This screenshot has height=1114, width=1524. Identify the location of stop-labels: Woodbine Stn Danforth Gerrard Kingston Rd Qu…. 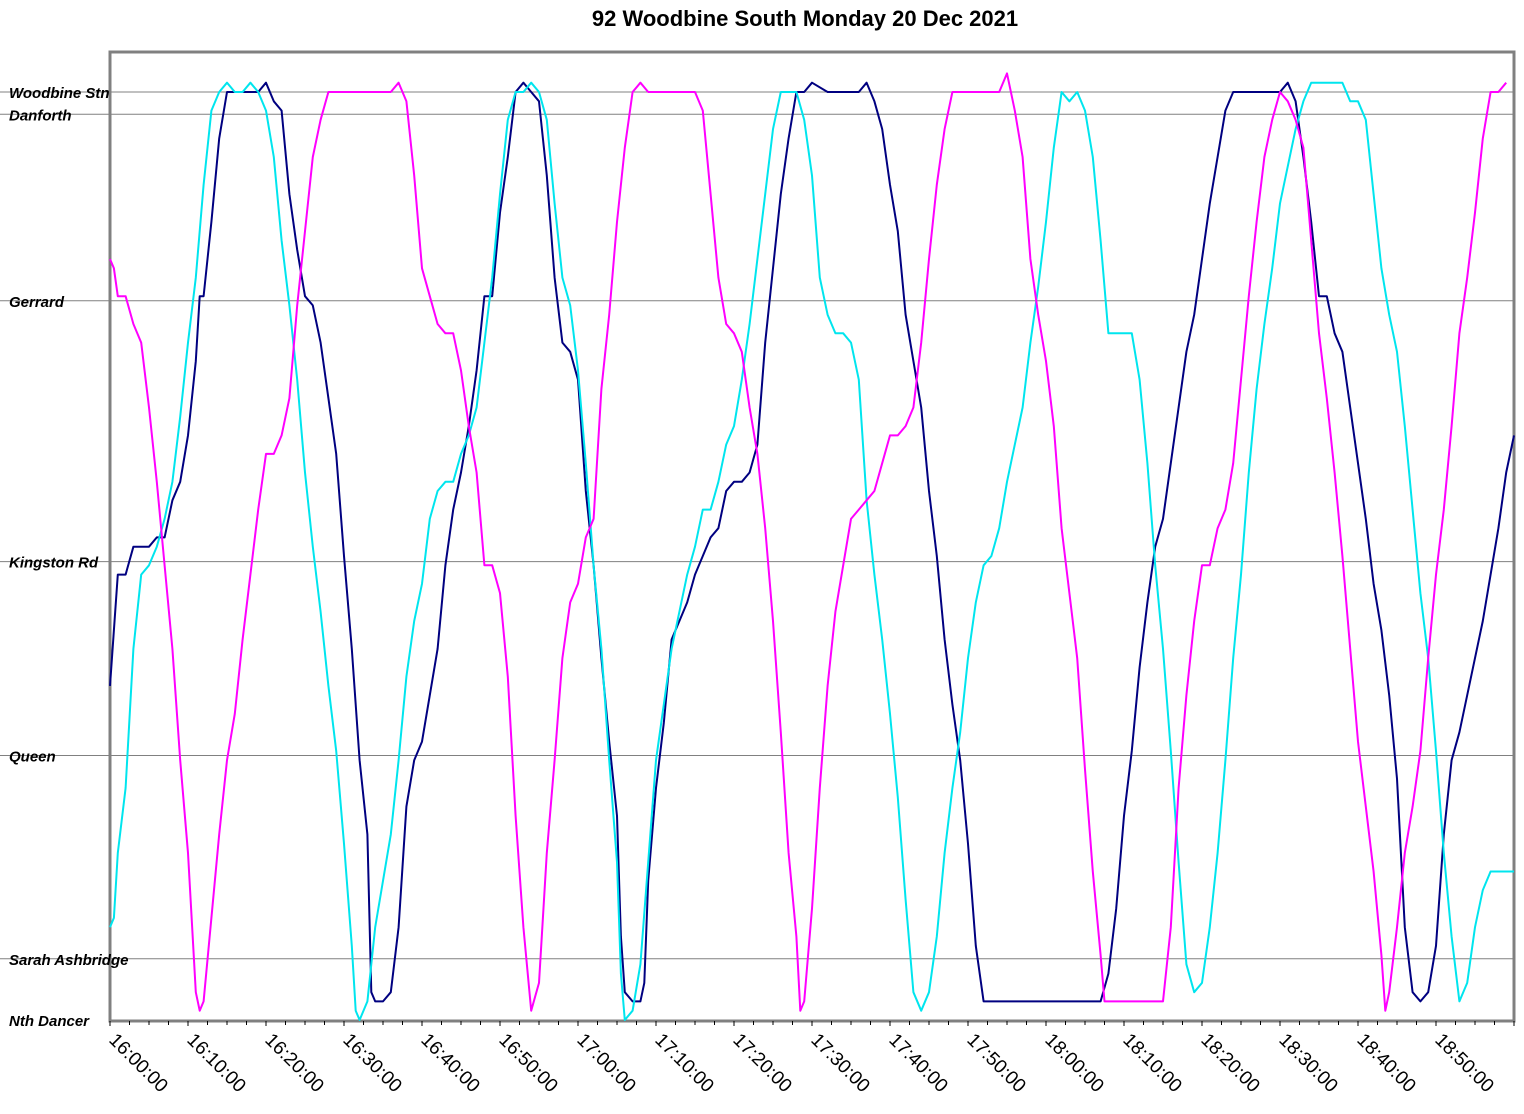
(68, 557).